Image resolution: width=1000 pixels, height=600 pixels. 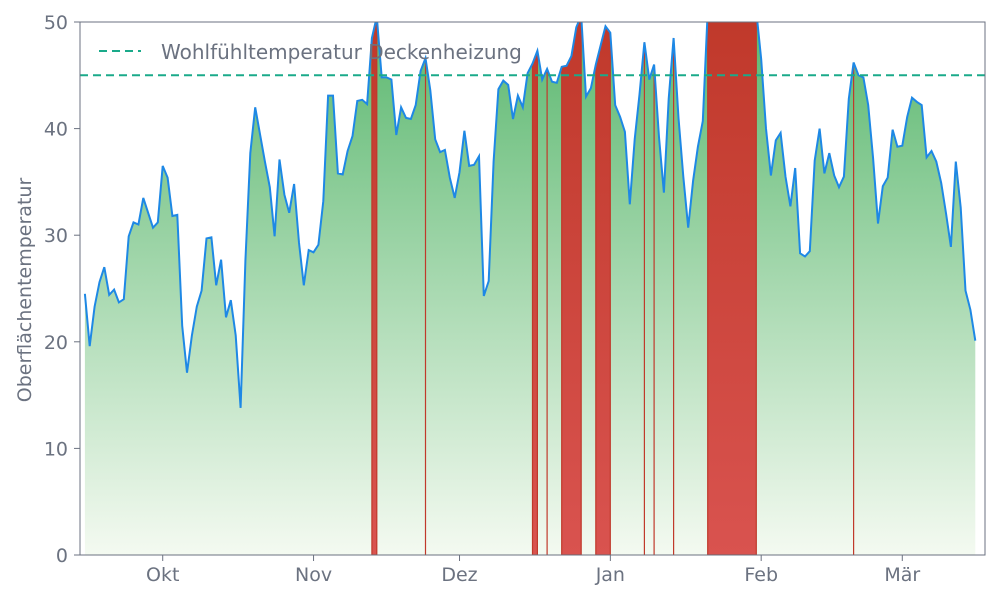 I want to click on y-axis-title: Oberflächentemperatur, so click(x=25, y=290).